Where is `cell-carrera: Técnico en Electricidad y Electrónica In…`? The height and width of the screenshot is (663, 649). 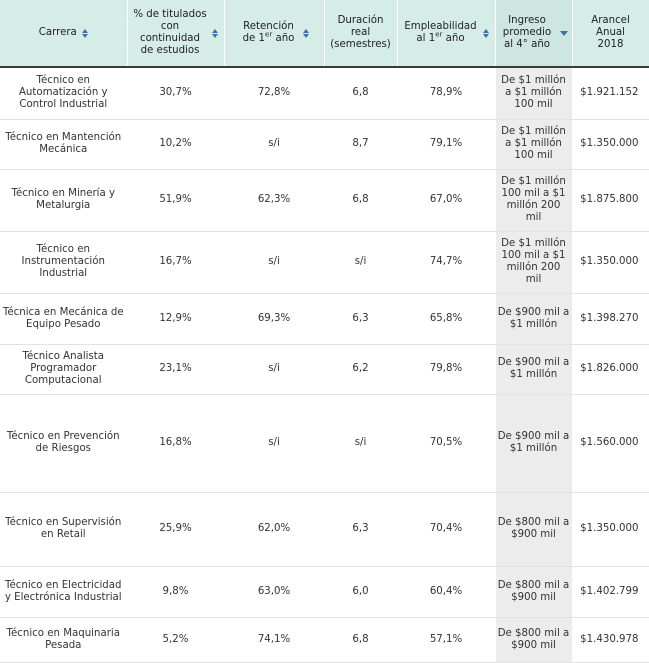 cell-carrera: Técnico en Electricidad y Electrónica In… is located at coordinates (64, 592).